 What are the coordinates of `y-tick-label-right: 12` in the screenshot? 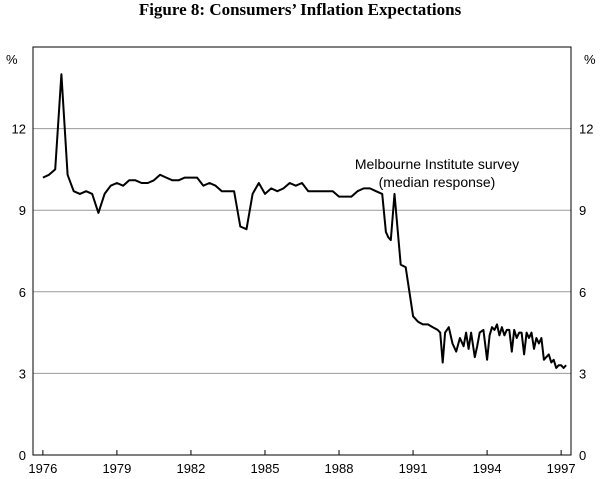 It's located at (586, 129).